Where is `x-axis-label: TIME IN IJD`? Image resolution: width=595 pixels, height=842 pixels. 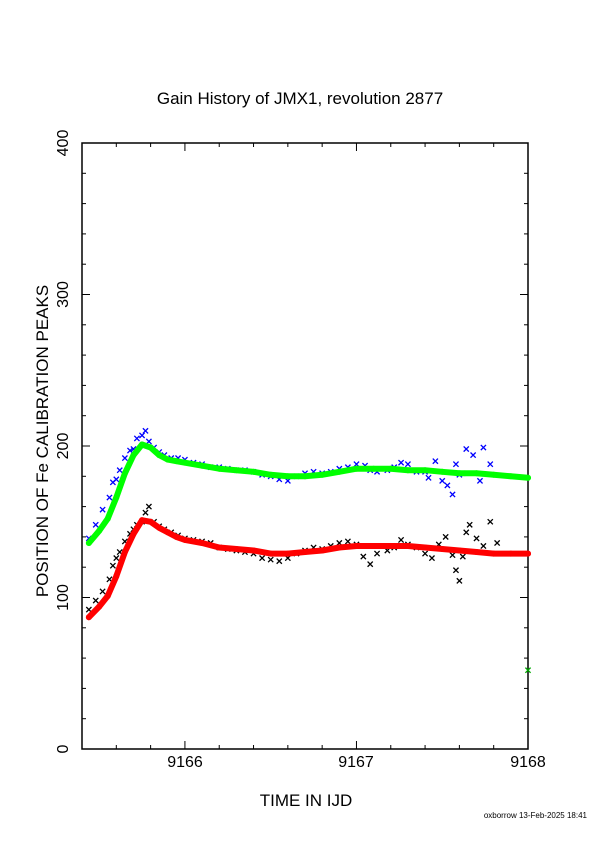
x-axis-label: TIME IN IJD is located at coordinates (306, 800).